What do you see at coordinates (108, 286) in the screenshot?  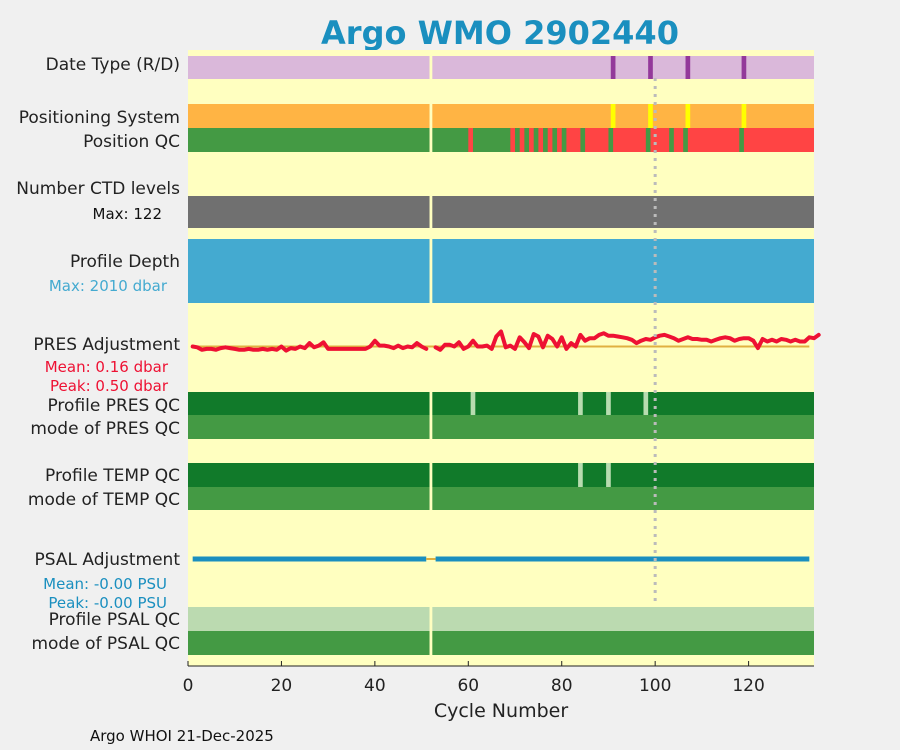 I see `depth-max-text: Max: 2010 dbar` at bounding box center [108, 286].